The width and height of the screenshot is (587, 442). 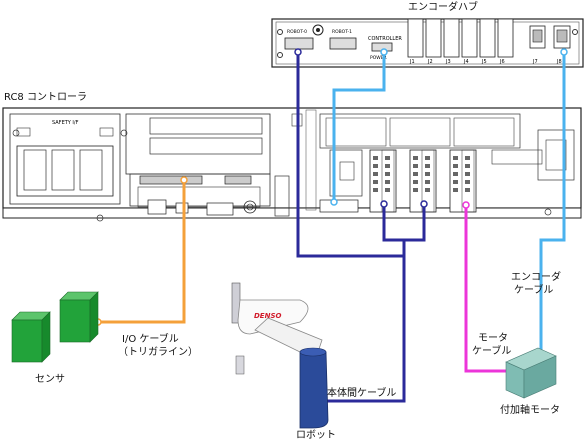 I want to click on hub-controller-label: CONTROLLER, so click(x=385, y=39).